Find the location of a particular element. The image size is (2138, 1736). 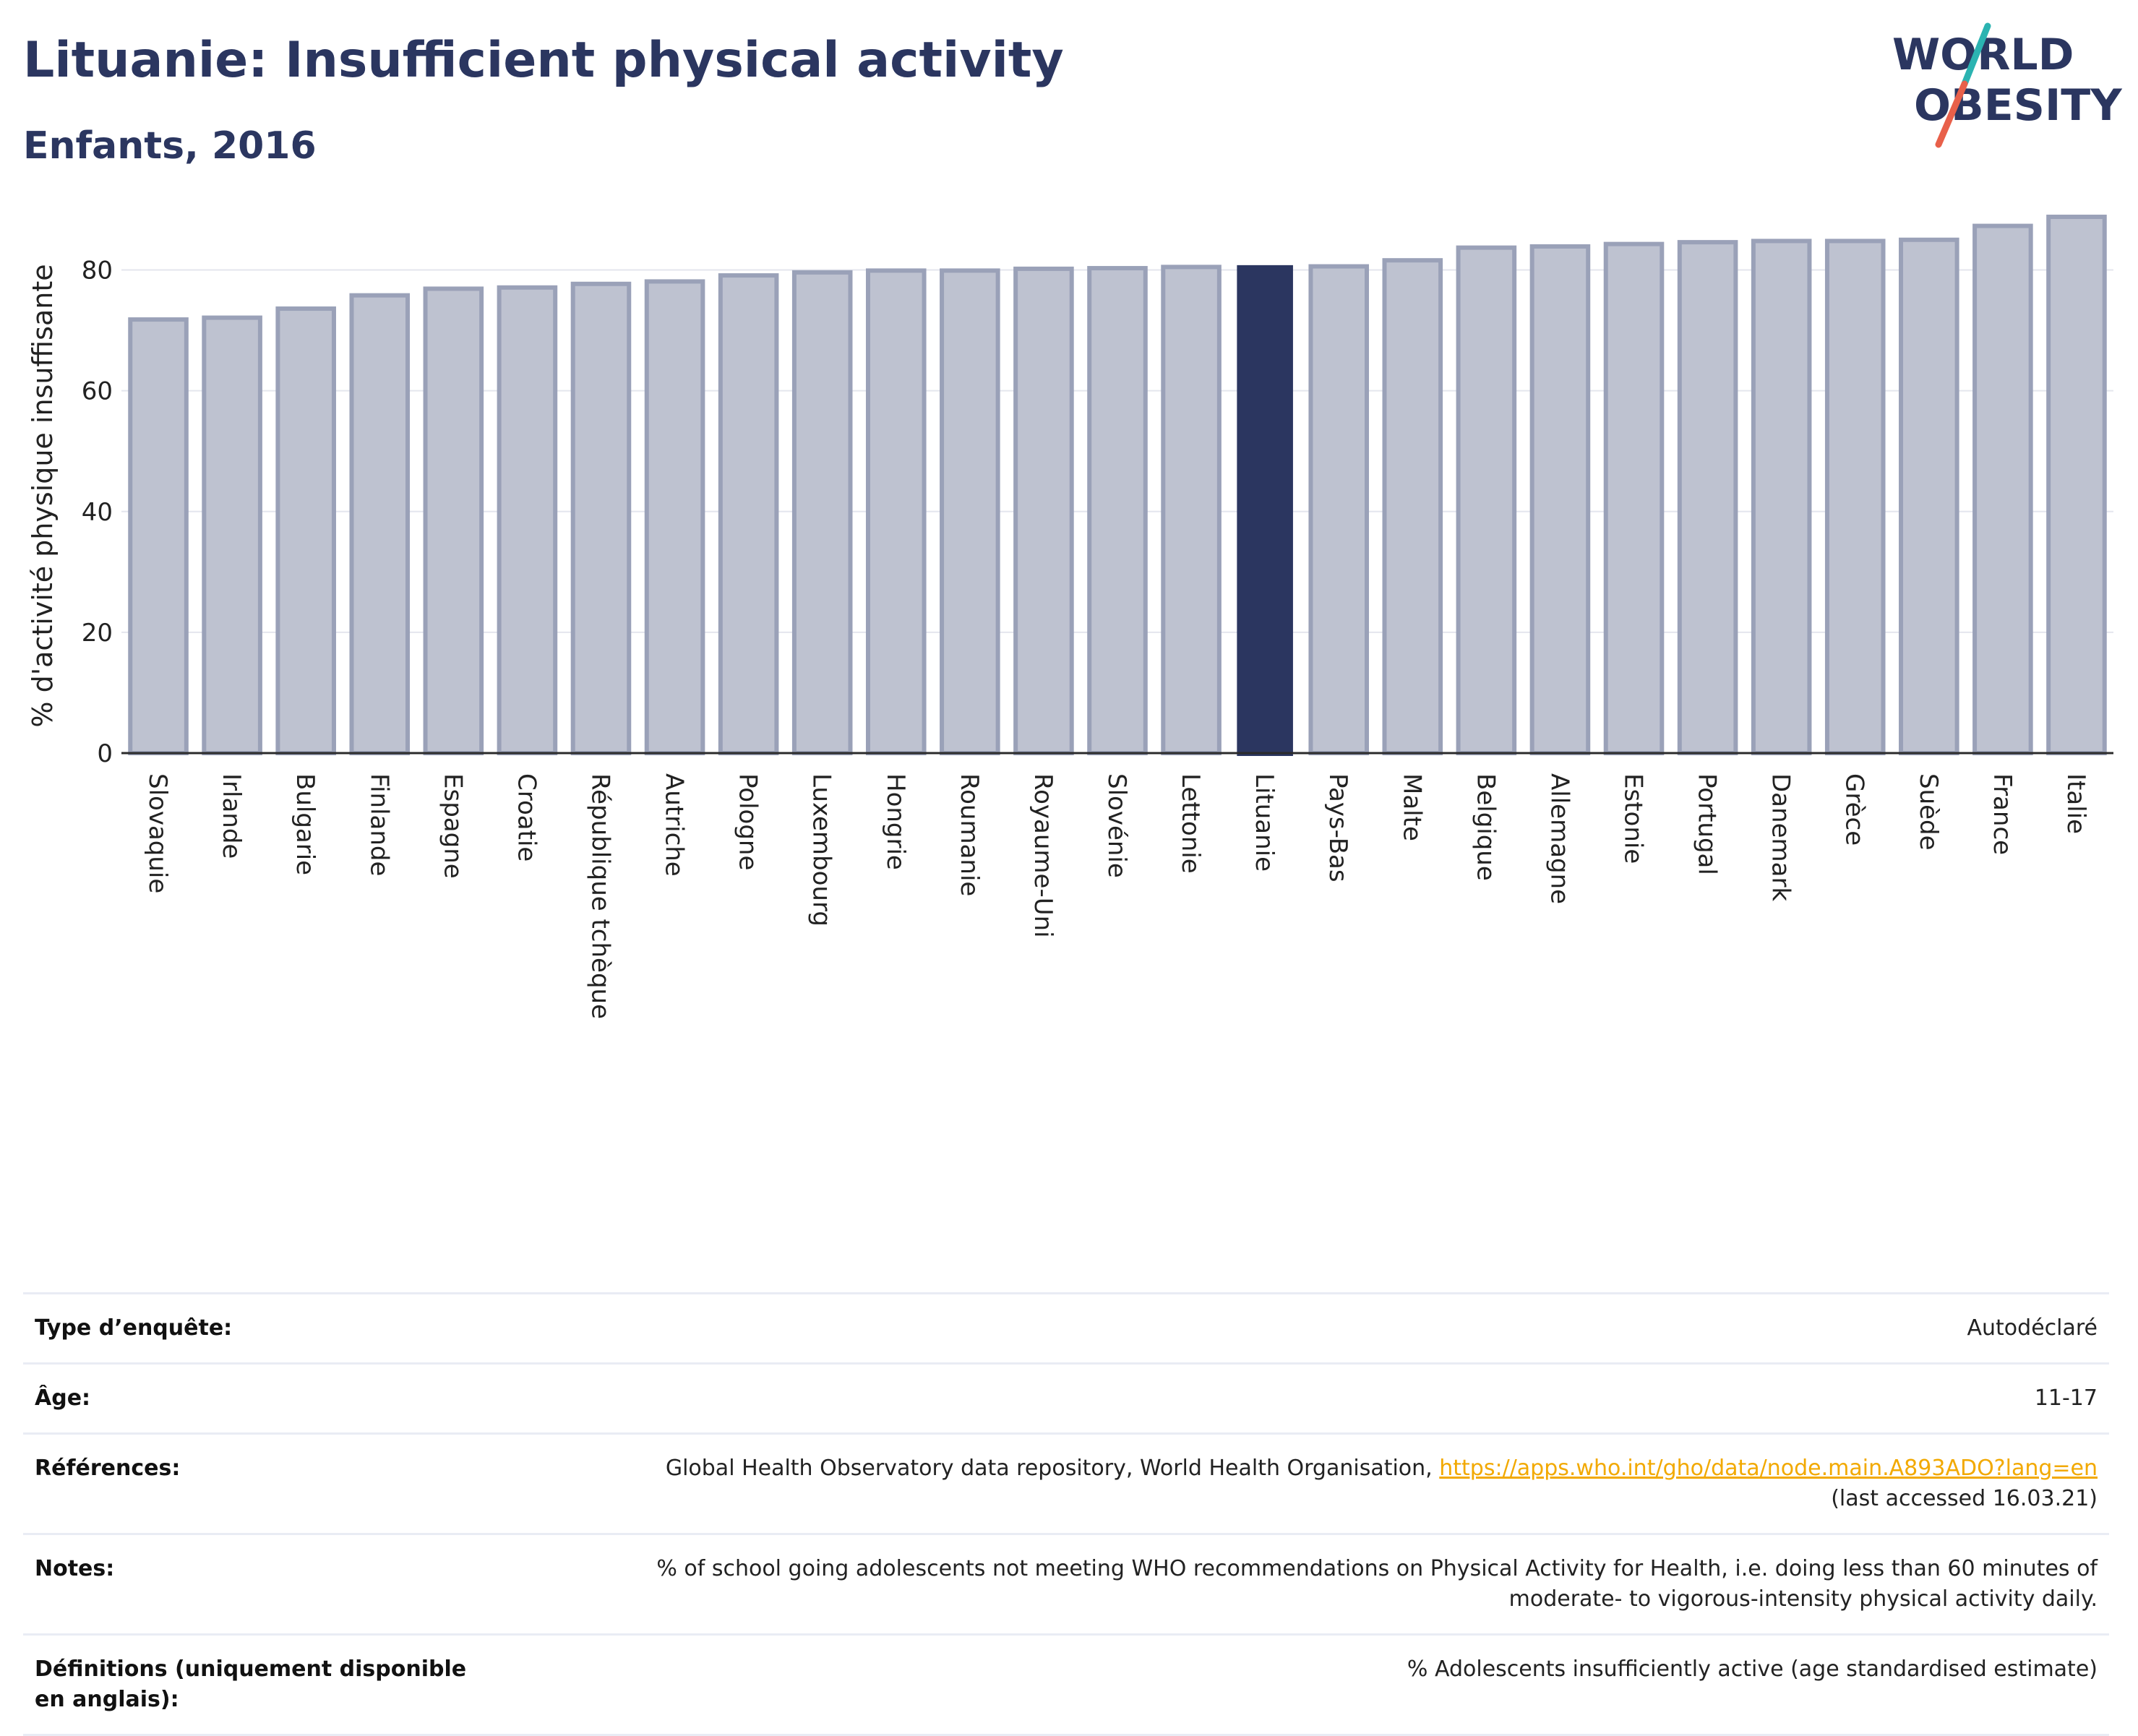

x-tick-label-slovenie: Slovénie is located at coordinates (1116, 825).